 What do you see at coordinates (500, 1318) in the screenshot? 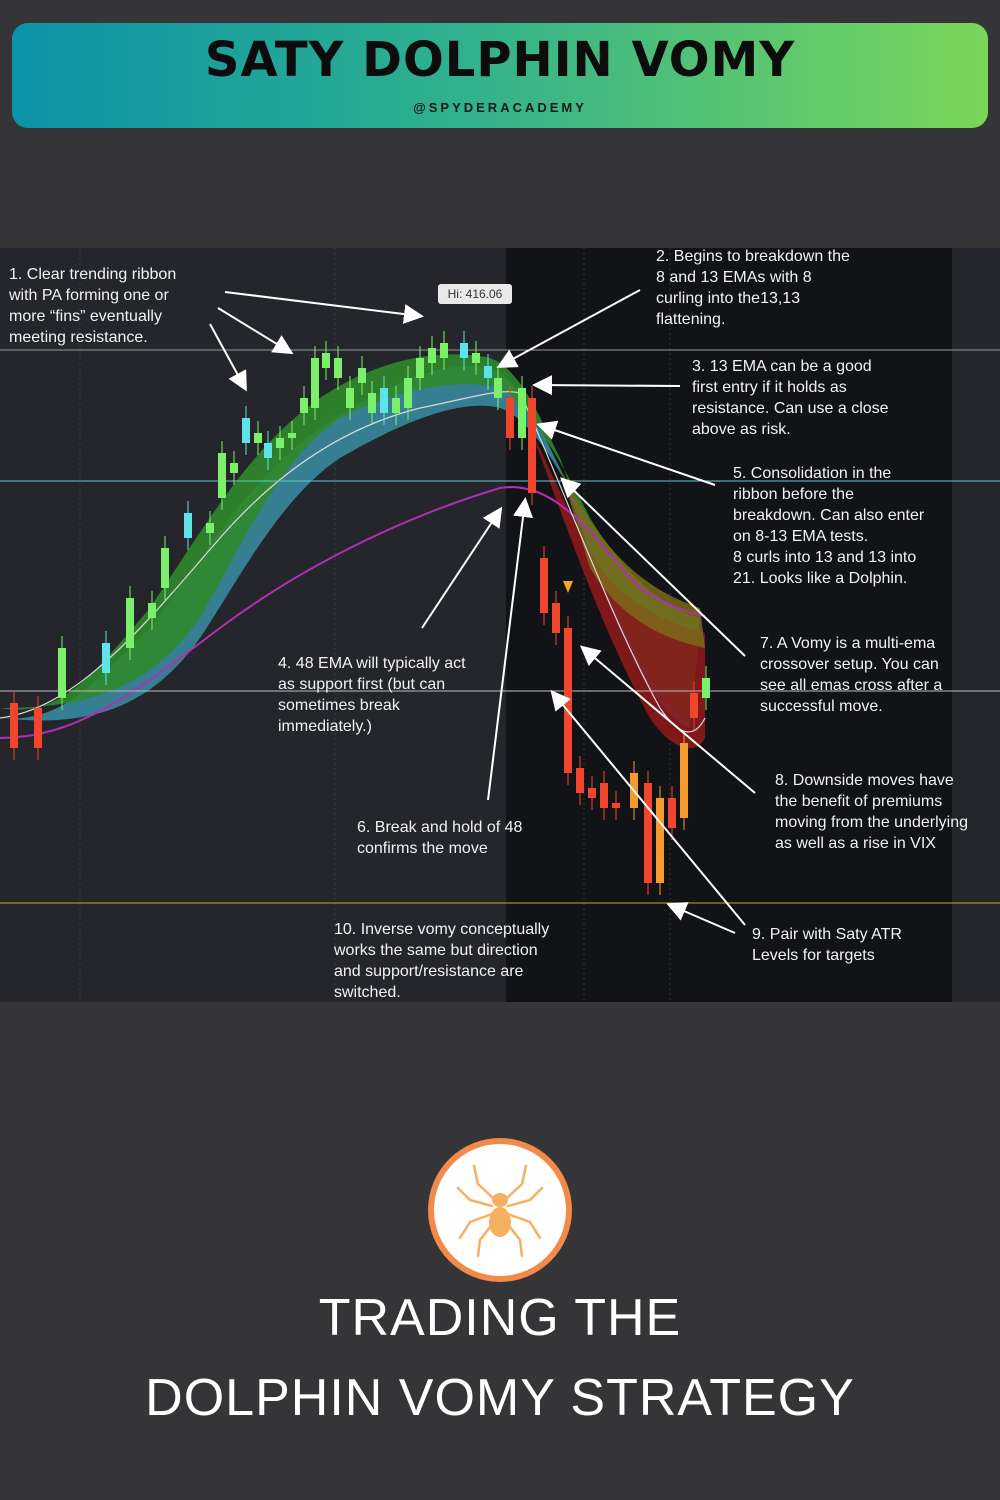
I see `footer-line-1: TRADING THE` at bounding box center [500, 1318].